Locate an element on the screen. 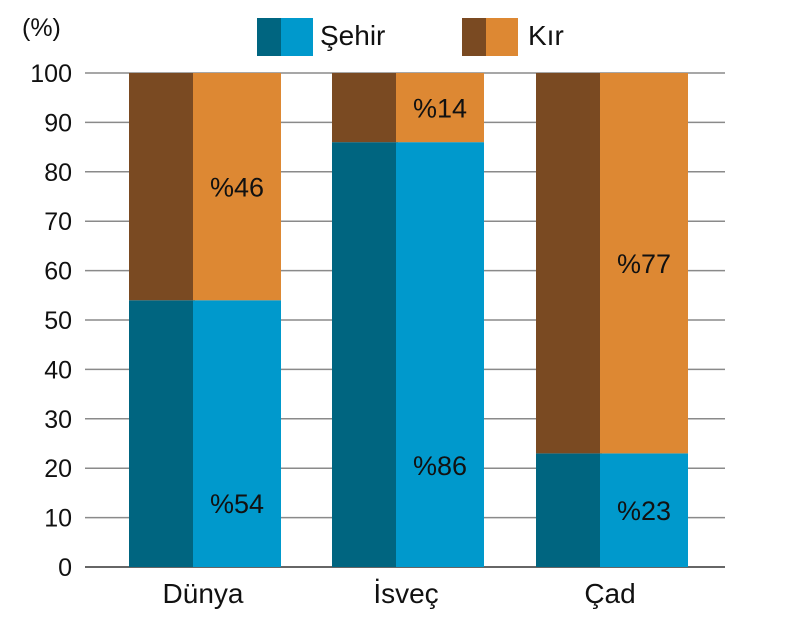 Image resolution: width=786 pixels, height=632 pixels. y-axis: 0 10 20 30 40 50 60 70 80 90 100 is located at coordinates (51, 321).